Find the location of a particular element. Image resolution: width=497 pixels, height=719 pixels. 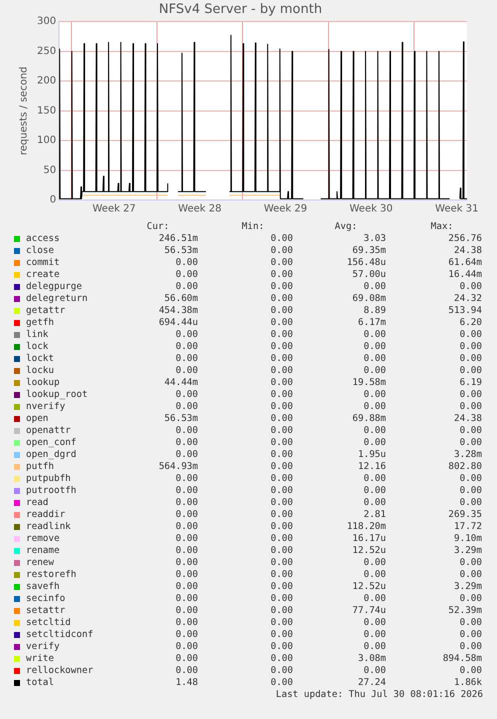

legend-label: putfh is located at coordinates (40, 467).